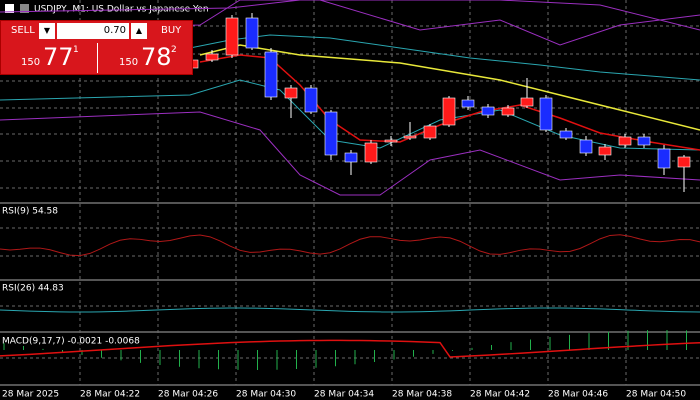  Describe the element at coordinates (344, 395) in the screenshot. I see `time-label: 28 Mar 04:34` at that location.